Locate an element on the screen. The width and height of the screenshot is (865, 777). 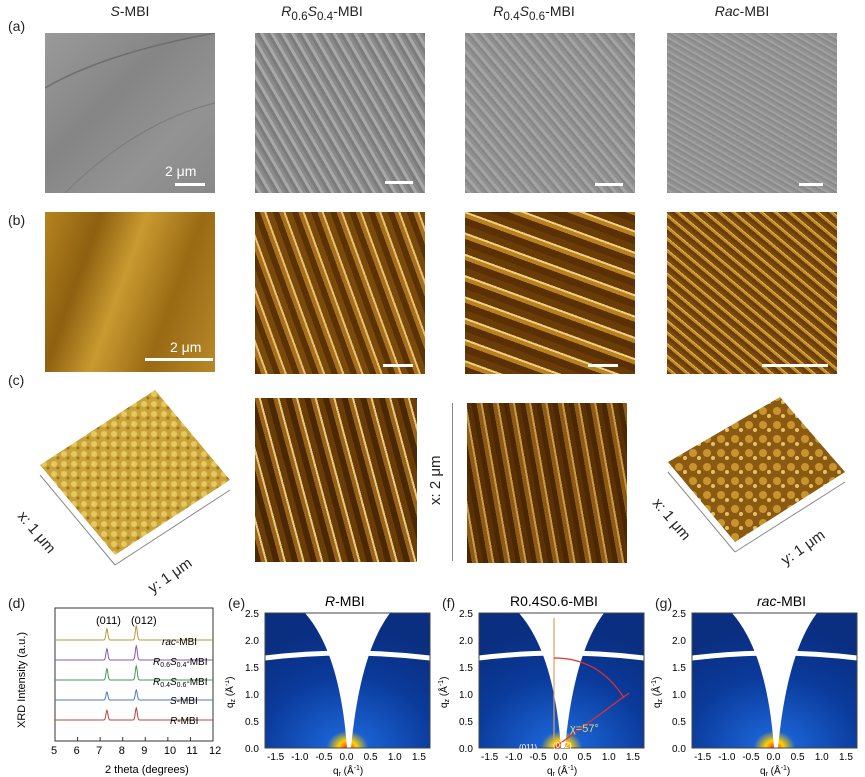
giwaxs-chi-arc is located at coordinates (589, 678).